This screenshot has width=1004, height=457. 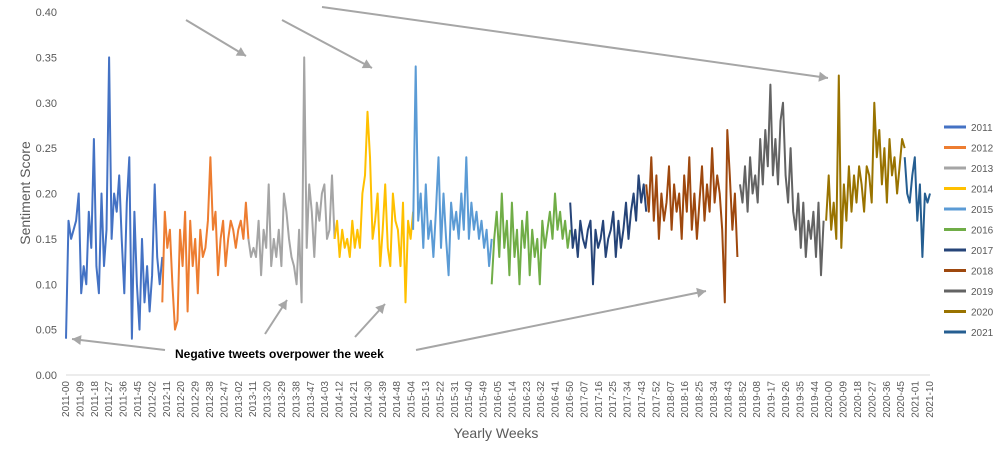 What do you see at coordinates (46, 331) in the screenshot?
I see `y-tick-label: 0.05` at bounding box center [46, 331].